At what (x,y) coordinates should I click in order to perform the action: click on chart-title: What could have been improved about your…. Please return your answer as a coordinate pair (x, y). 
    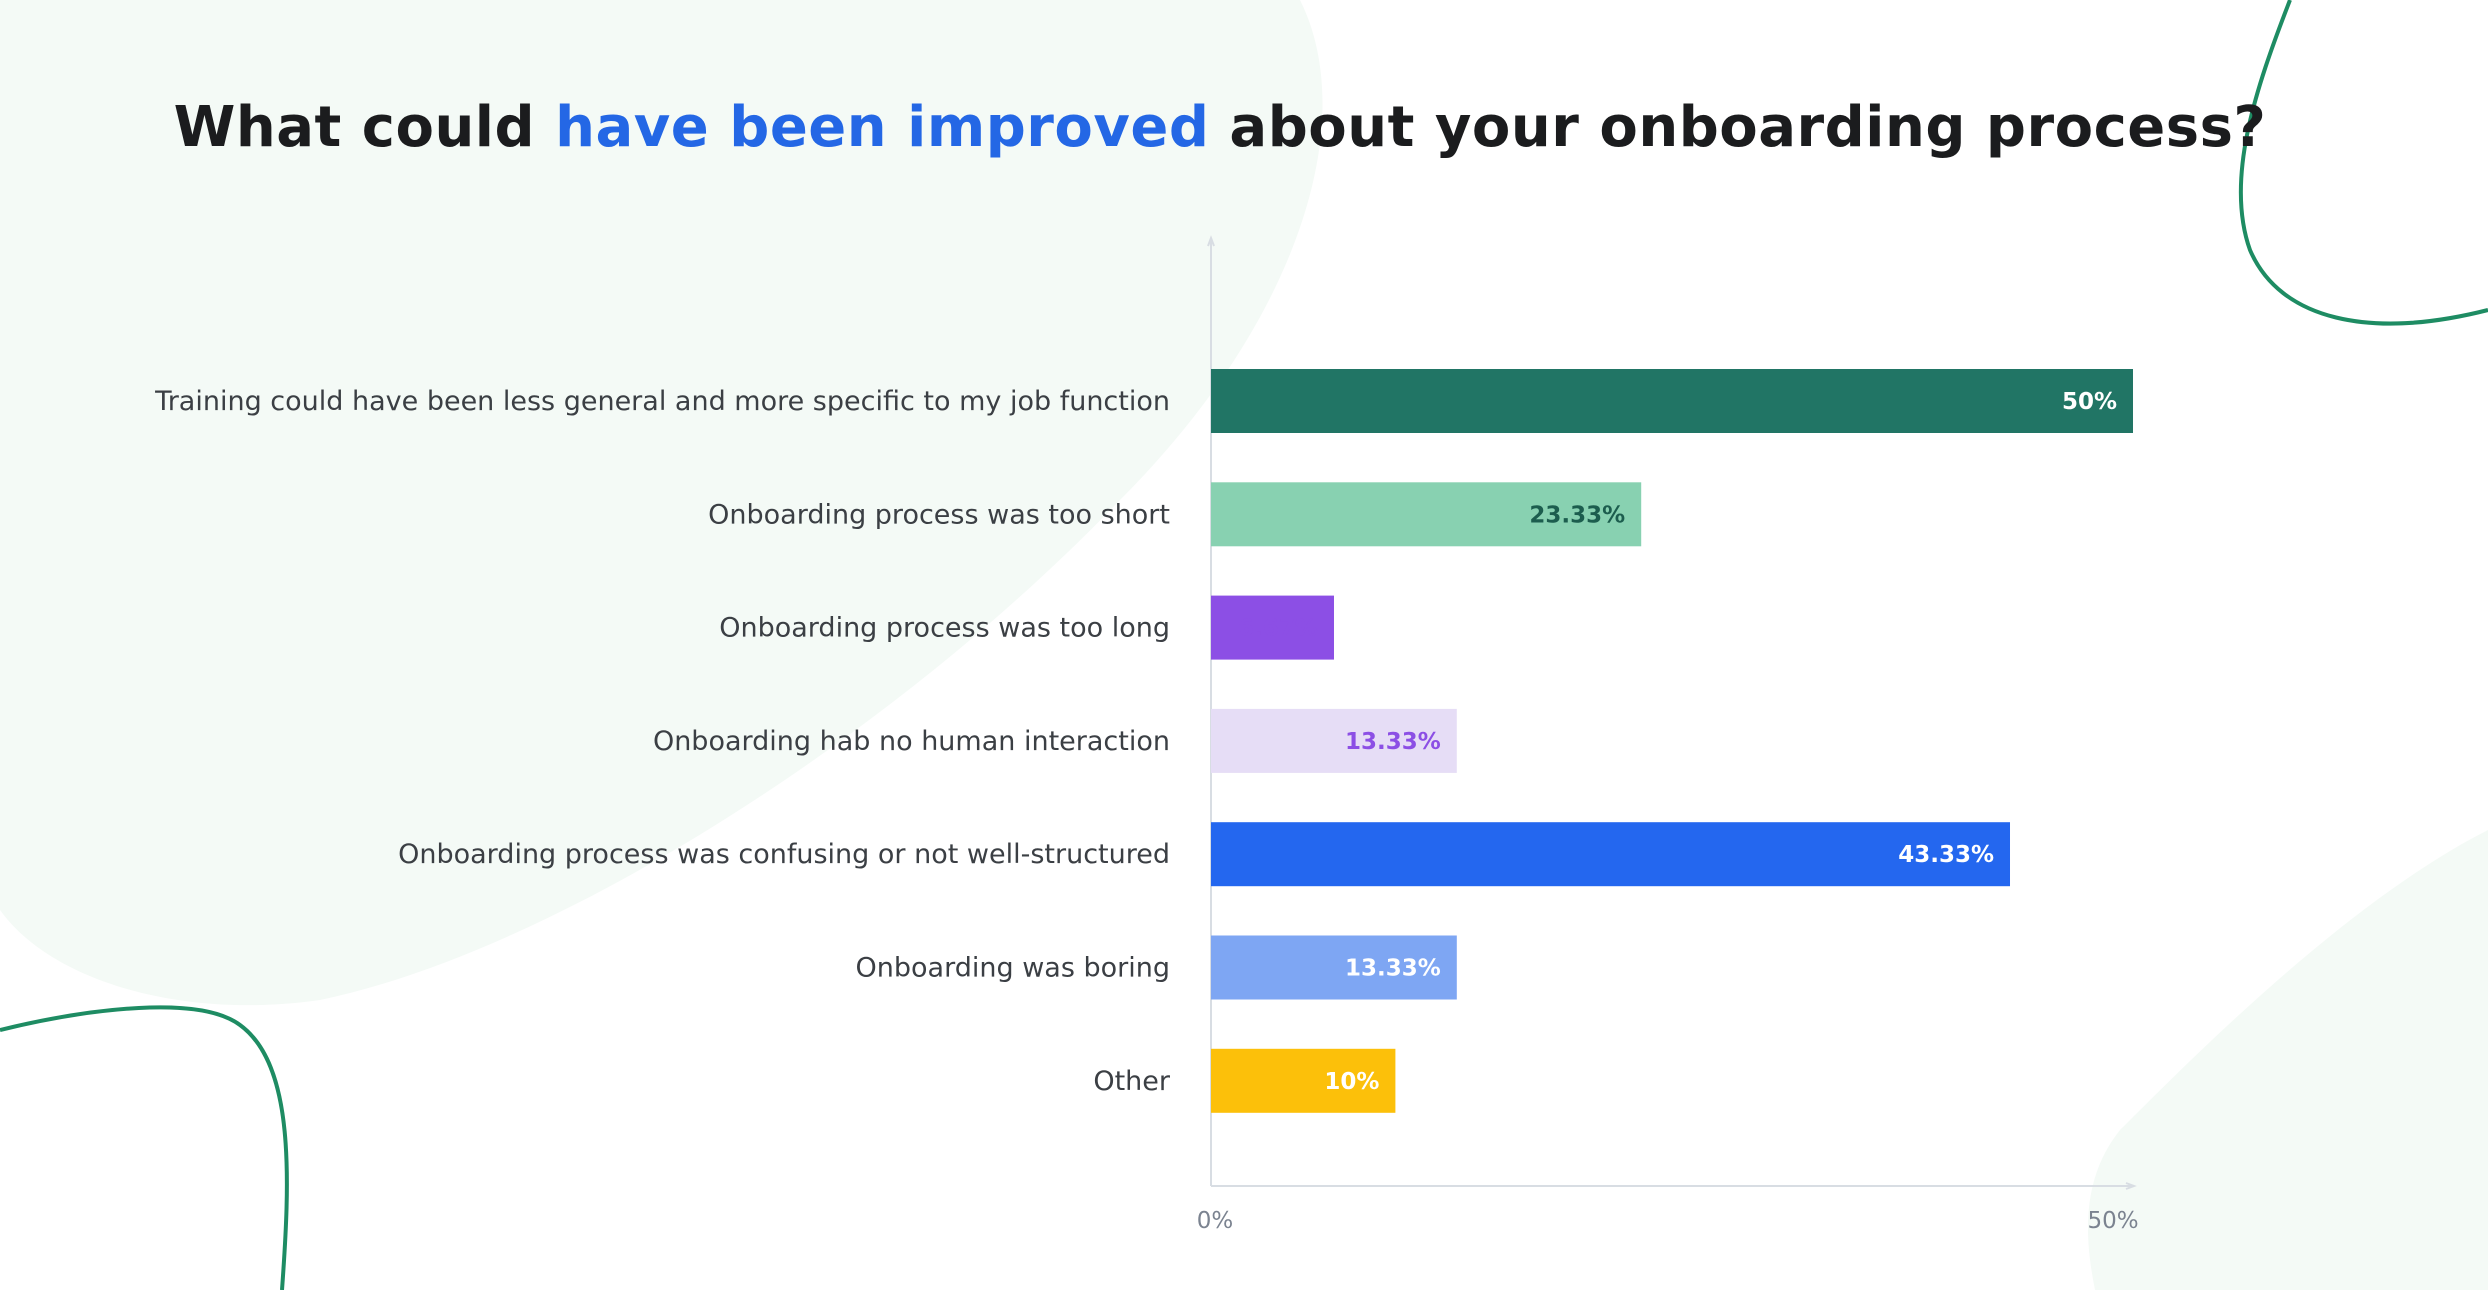
    Looking at the image, I should click on (1220, 127).